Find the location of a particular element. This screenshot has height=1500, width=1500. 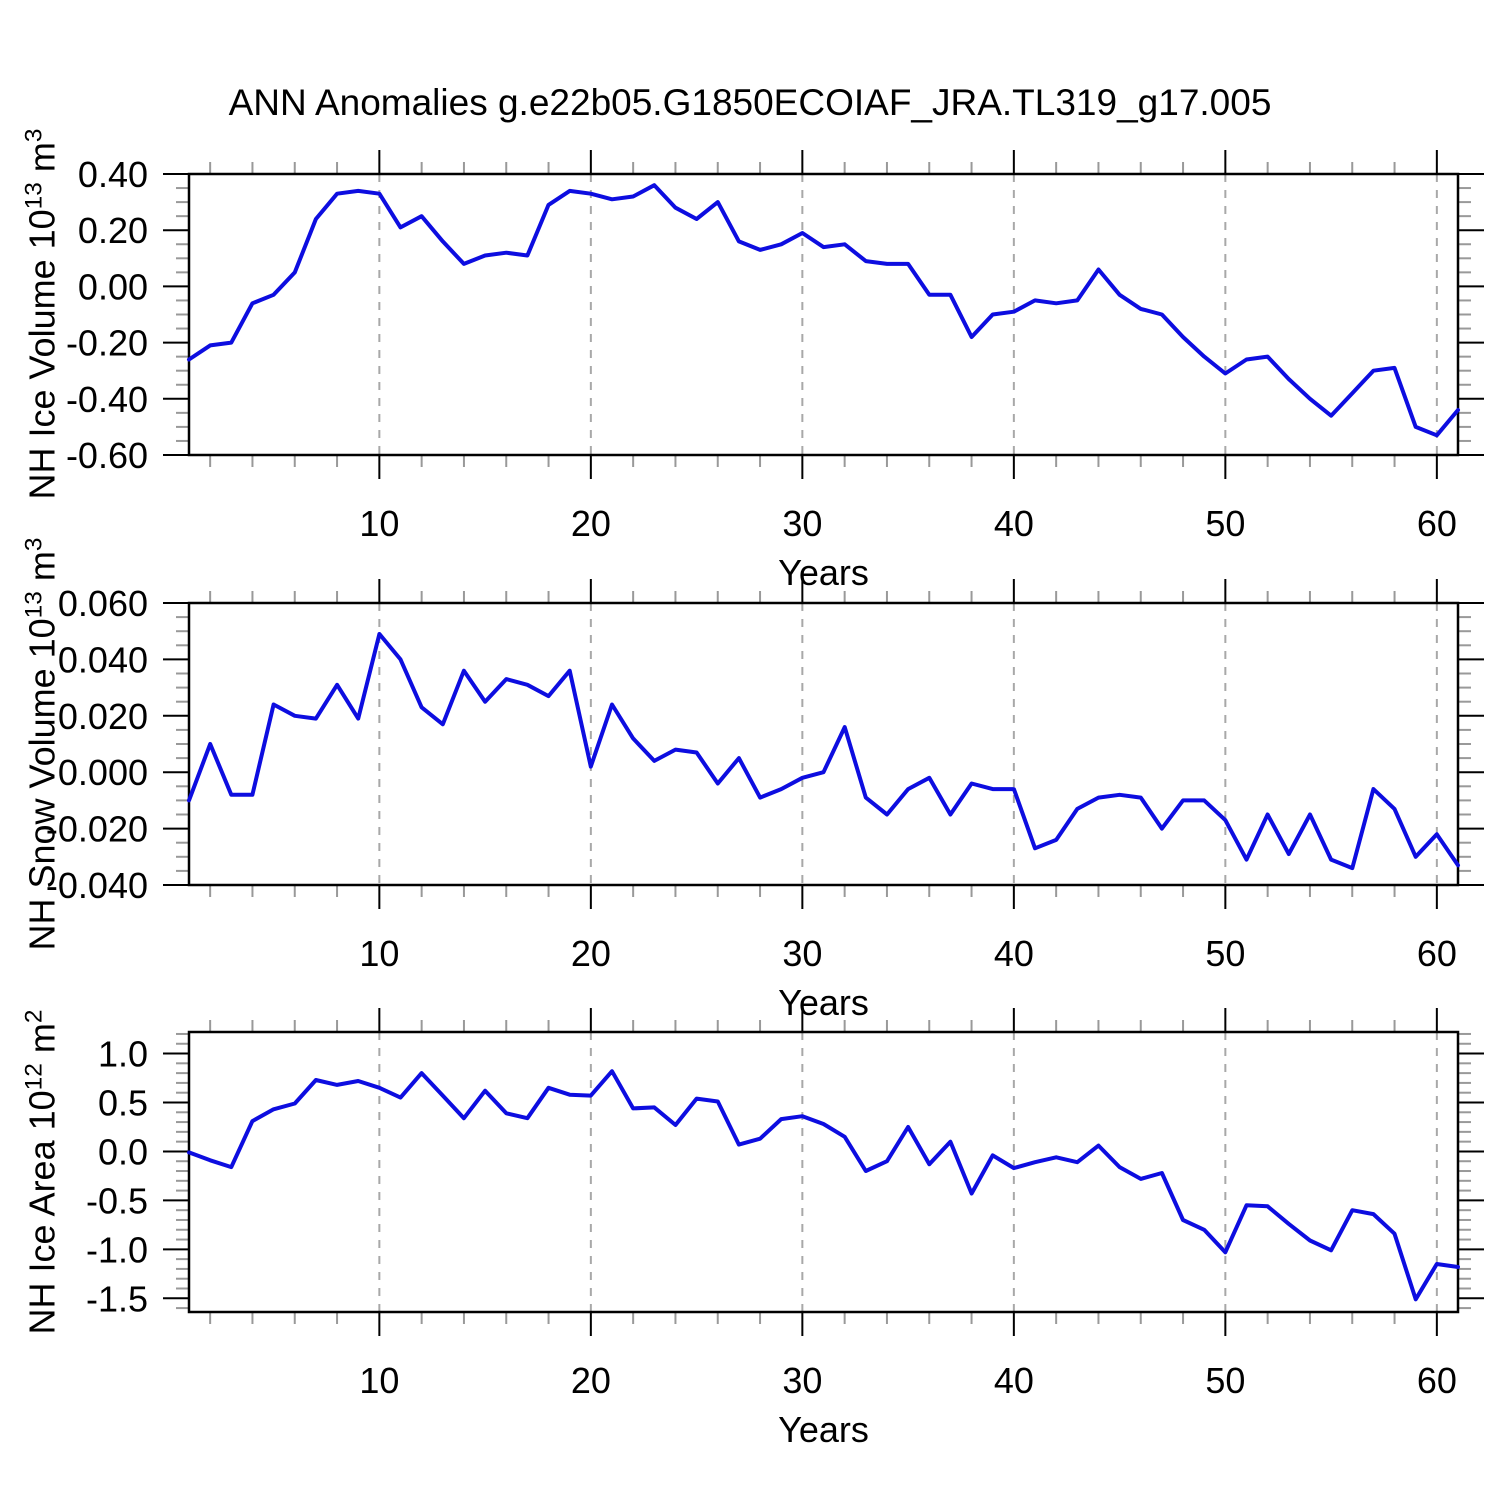

svg-text: -1.5 is located at coordinates (117, 1298).